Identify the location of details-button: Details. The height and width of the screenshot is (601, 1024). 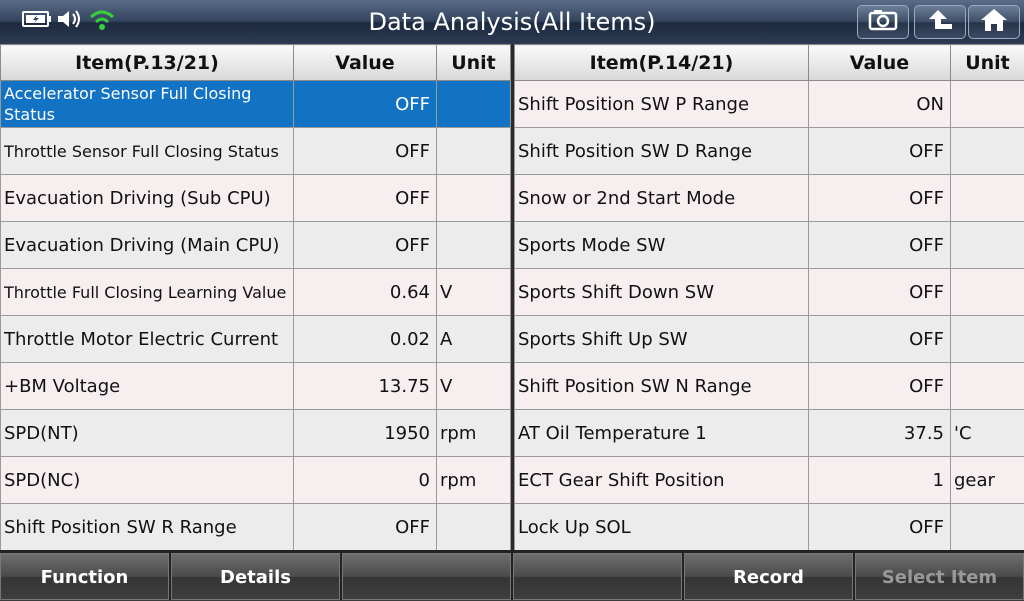
(255, 576).